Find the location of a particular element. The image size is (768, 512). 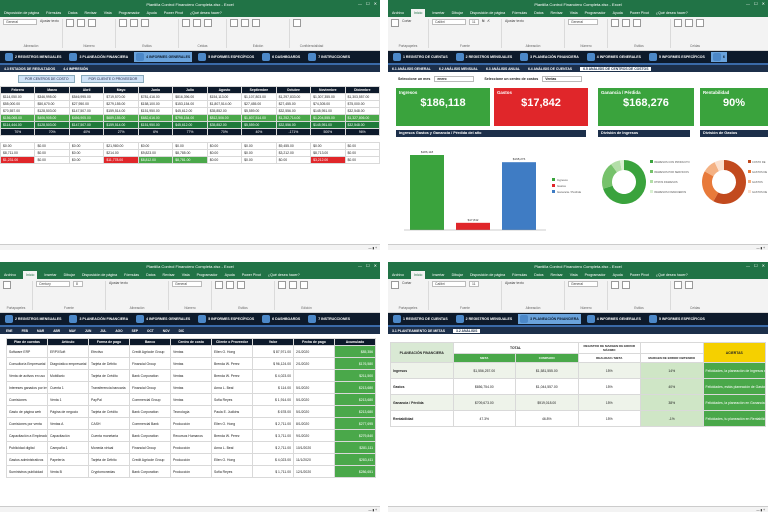

table-cell: Bank Corporation is located at coordinates (150, 471).